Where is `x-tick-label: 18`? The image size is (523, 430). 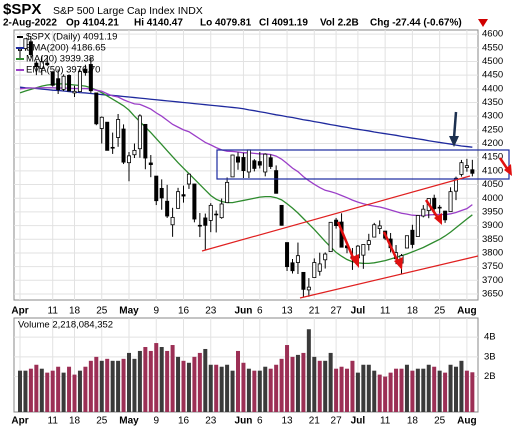
x-tick-label: 18 is located at coordinates (75, 311).